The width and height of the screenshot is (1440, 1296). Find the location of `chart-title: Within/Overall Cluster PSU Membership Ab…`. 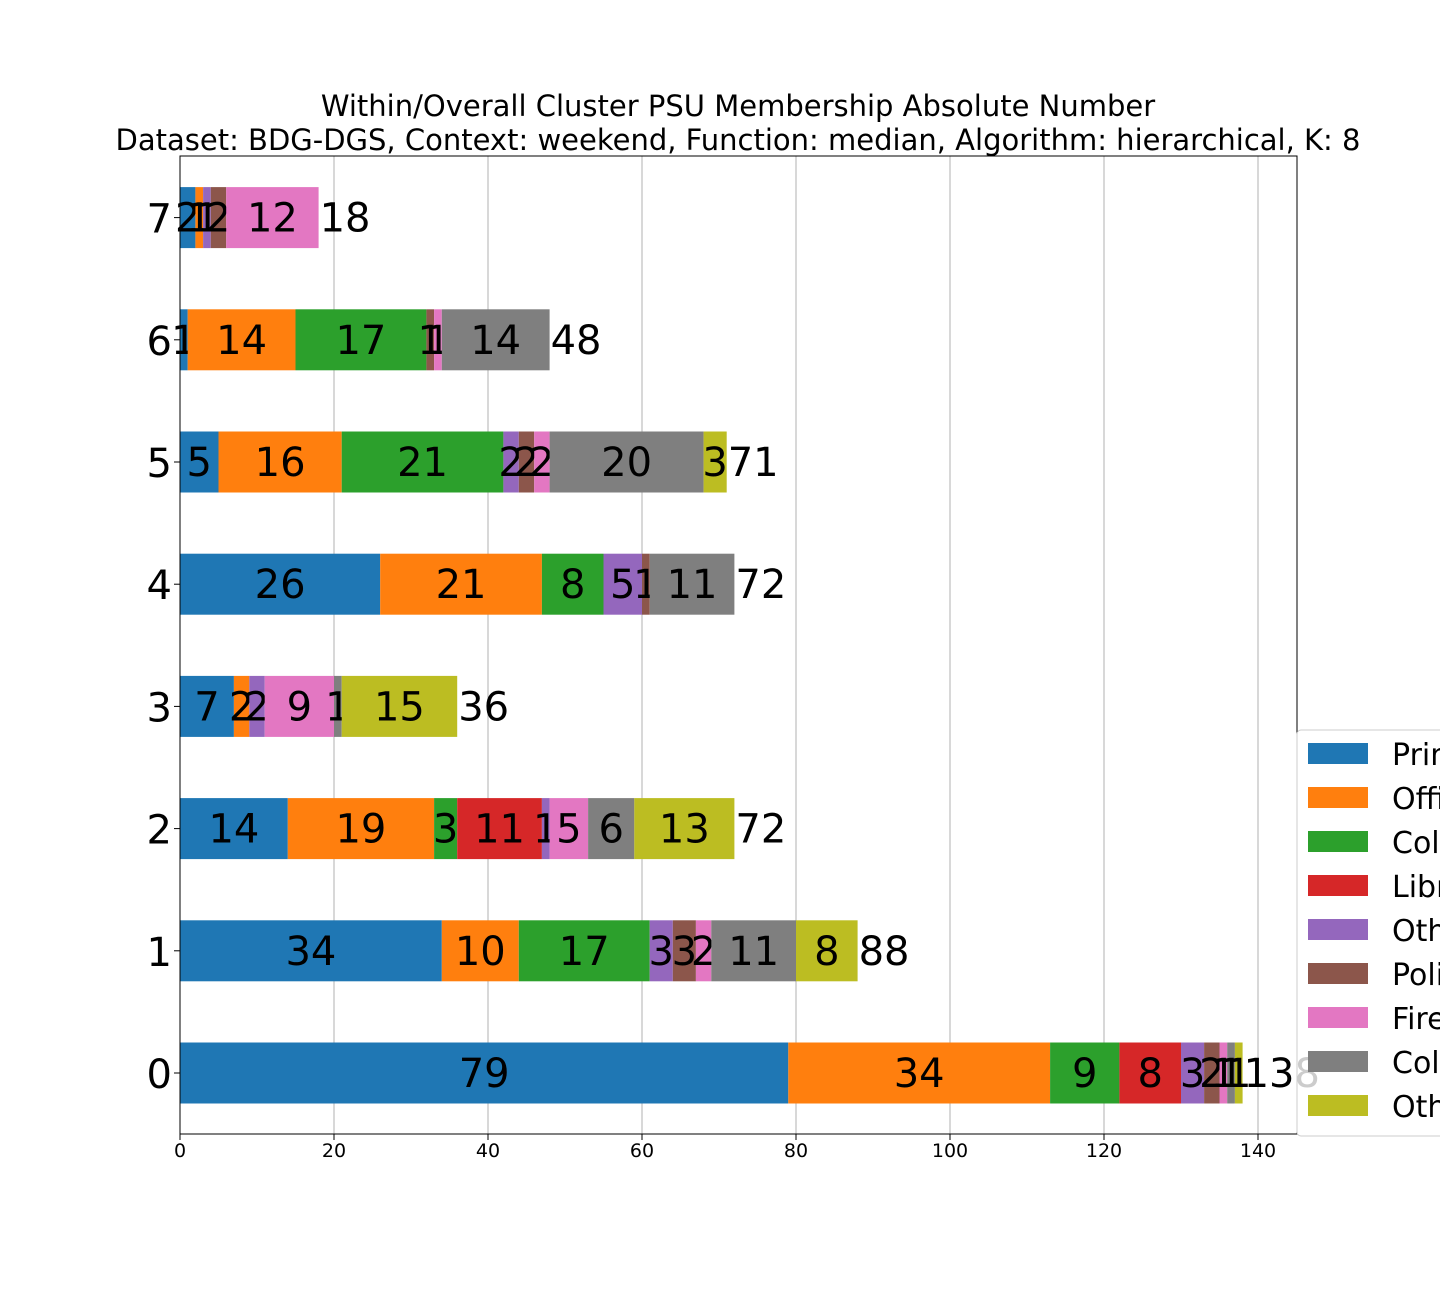

chart-title: Within/Overall Cluster PSU Membership Ab… is located at coordinates (738, 106).